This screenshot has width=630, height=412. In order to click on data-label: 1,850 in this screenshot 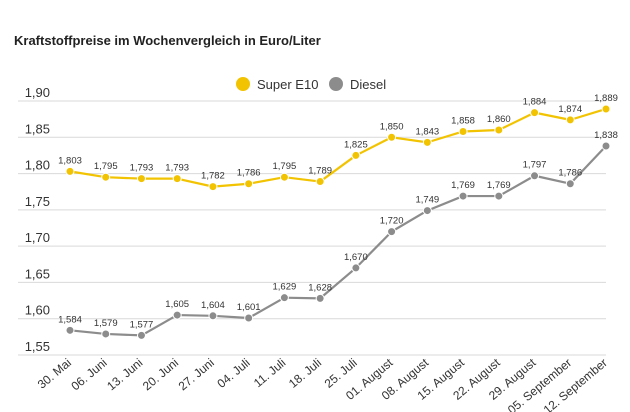, I will do `click(392, 126)`.